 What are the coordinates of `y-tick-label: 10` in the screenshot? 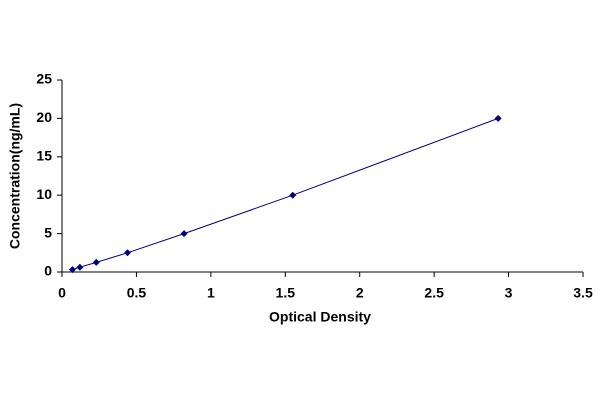 It's located at (44, 194).